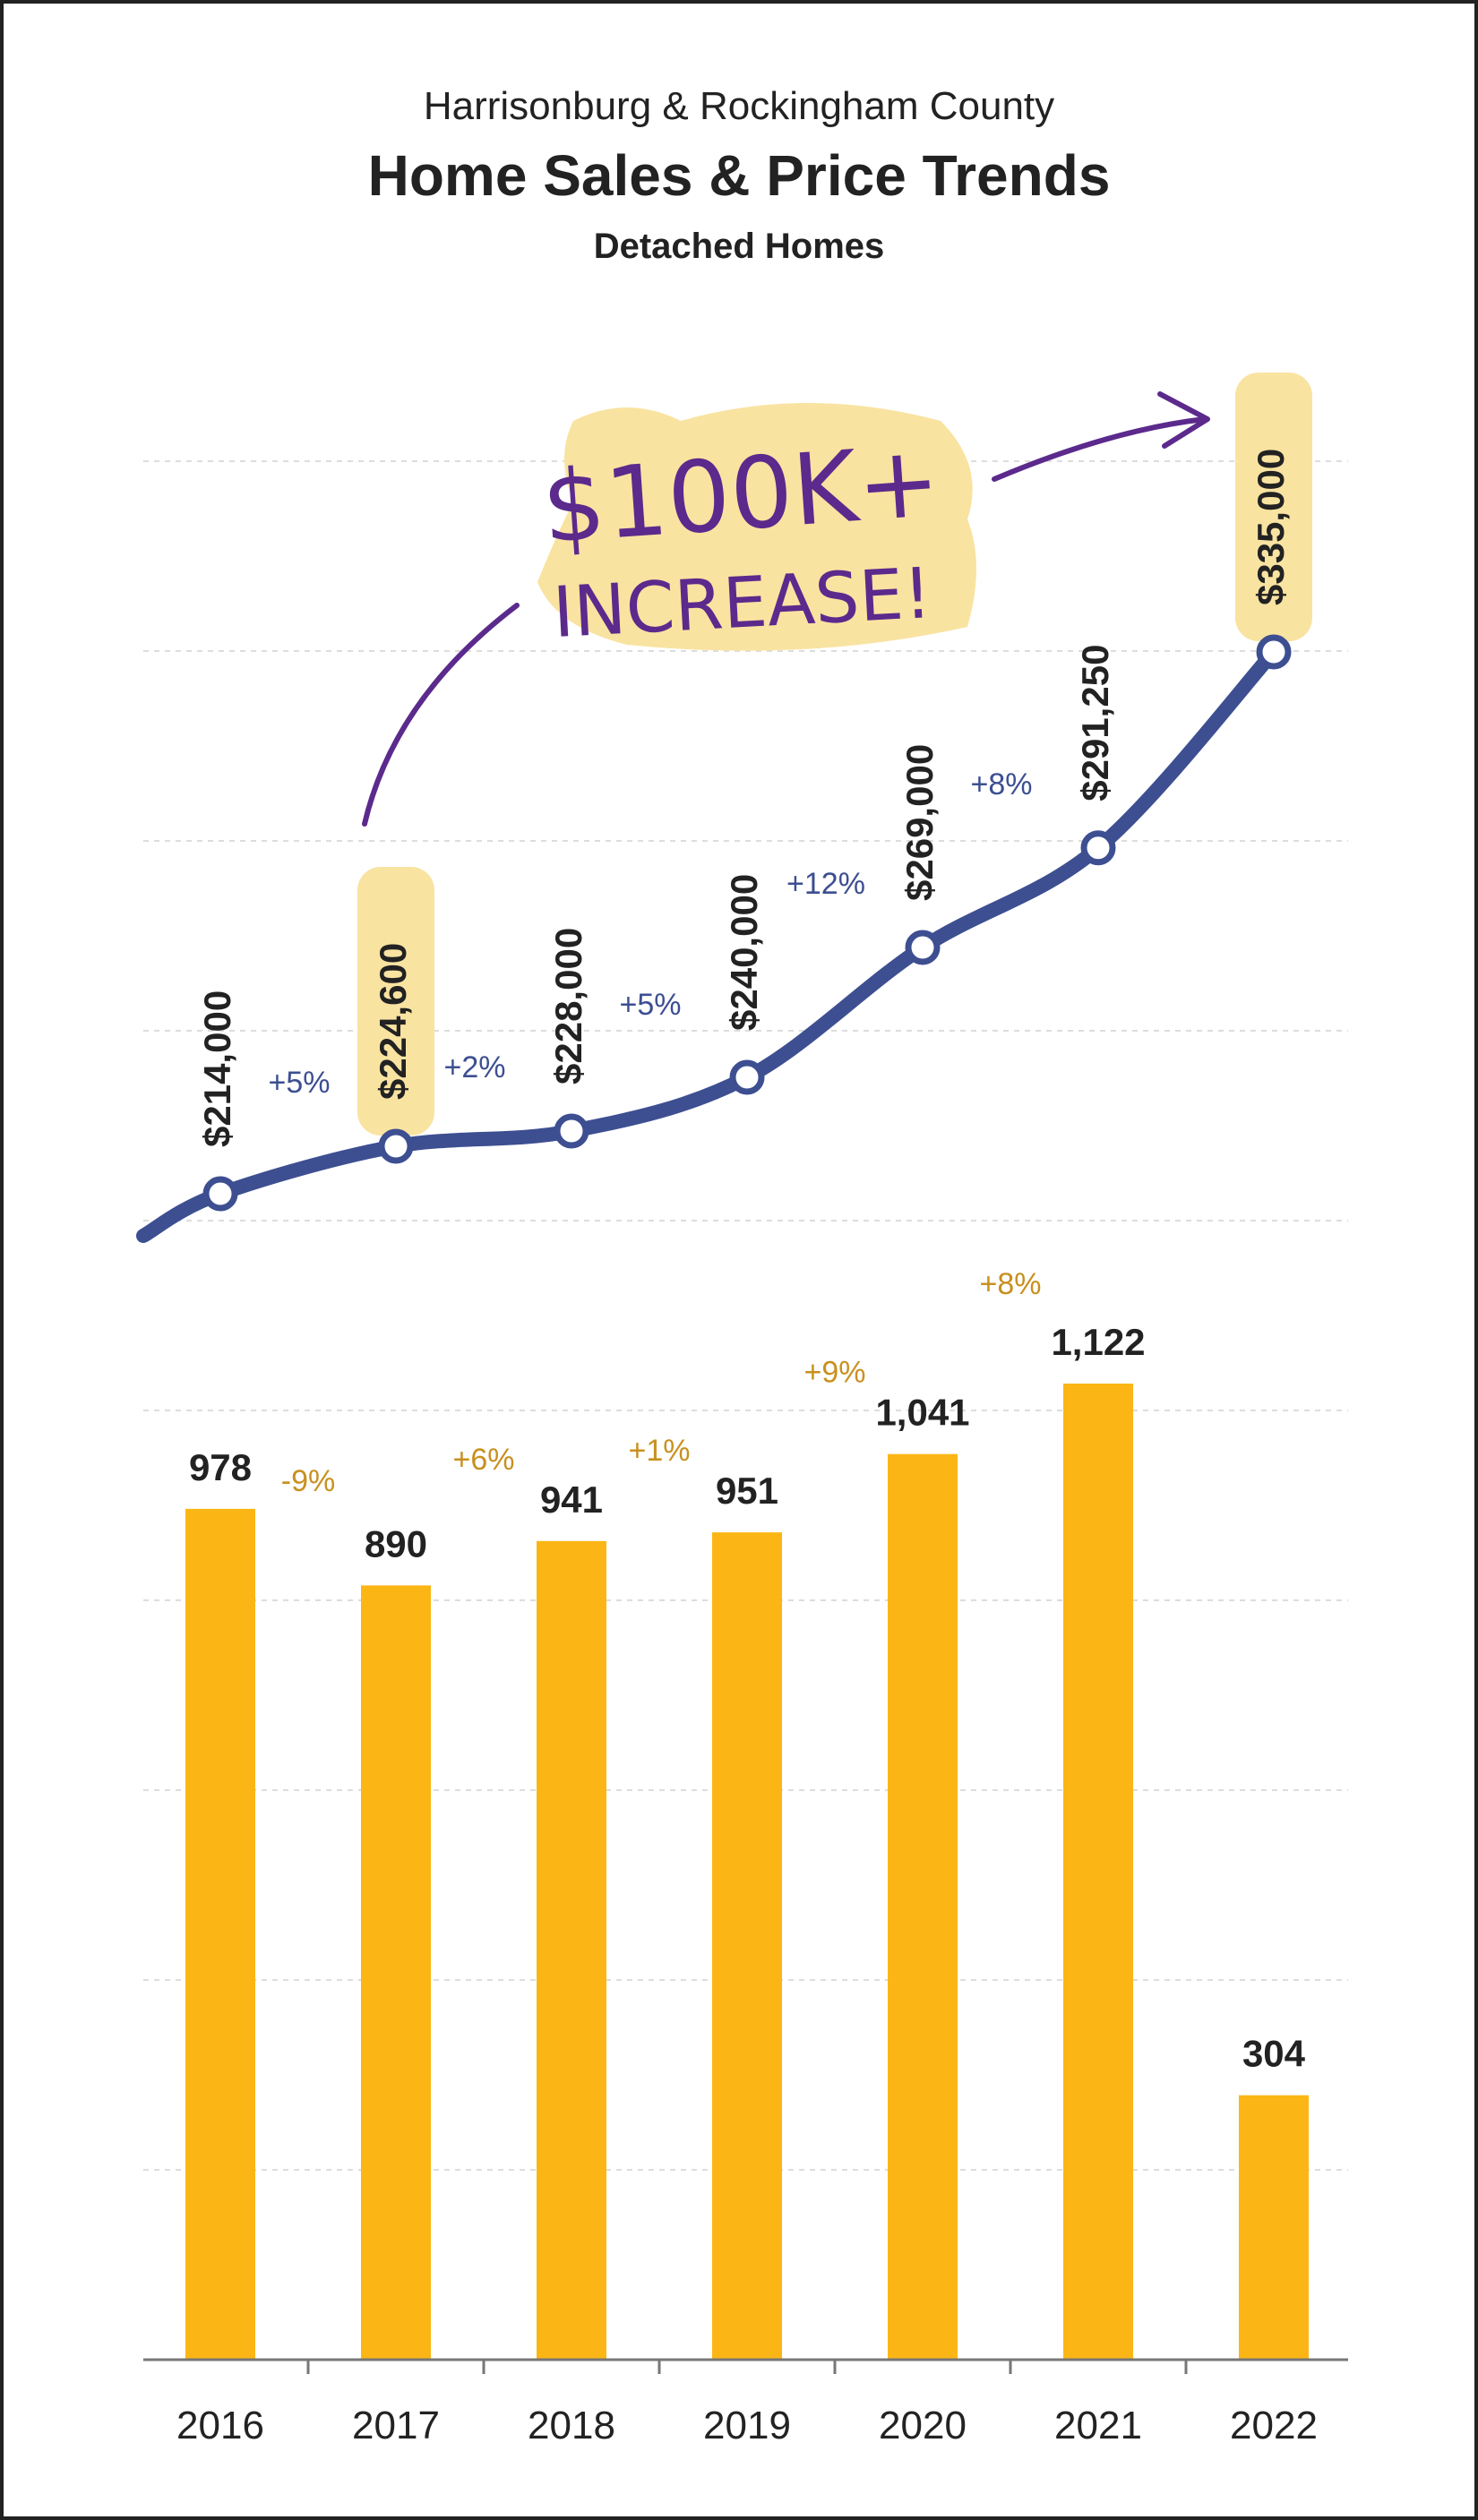 This screenshot has height=2520, width=1478. Describe the element at coordinates (660, 1451) in the screenshot. I see `bar-change-label: +1%` at that location.